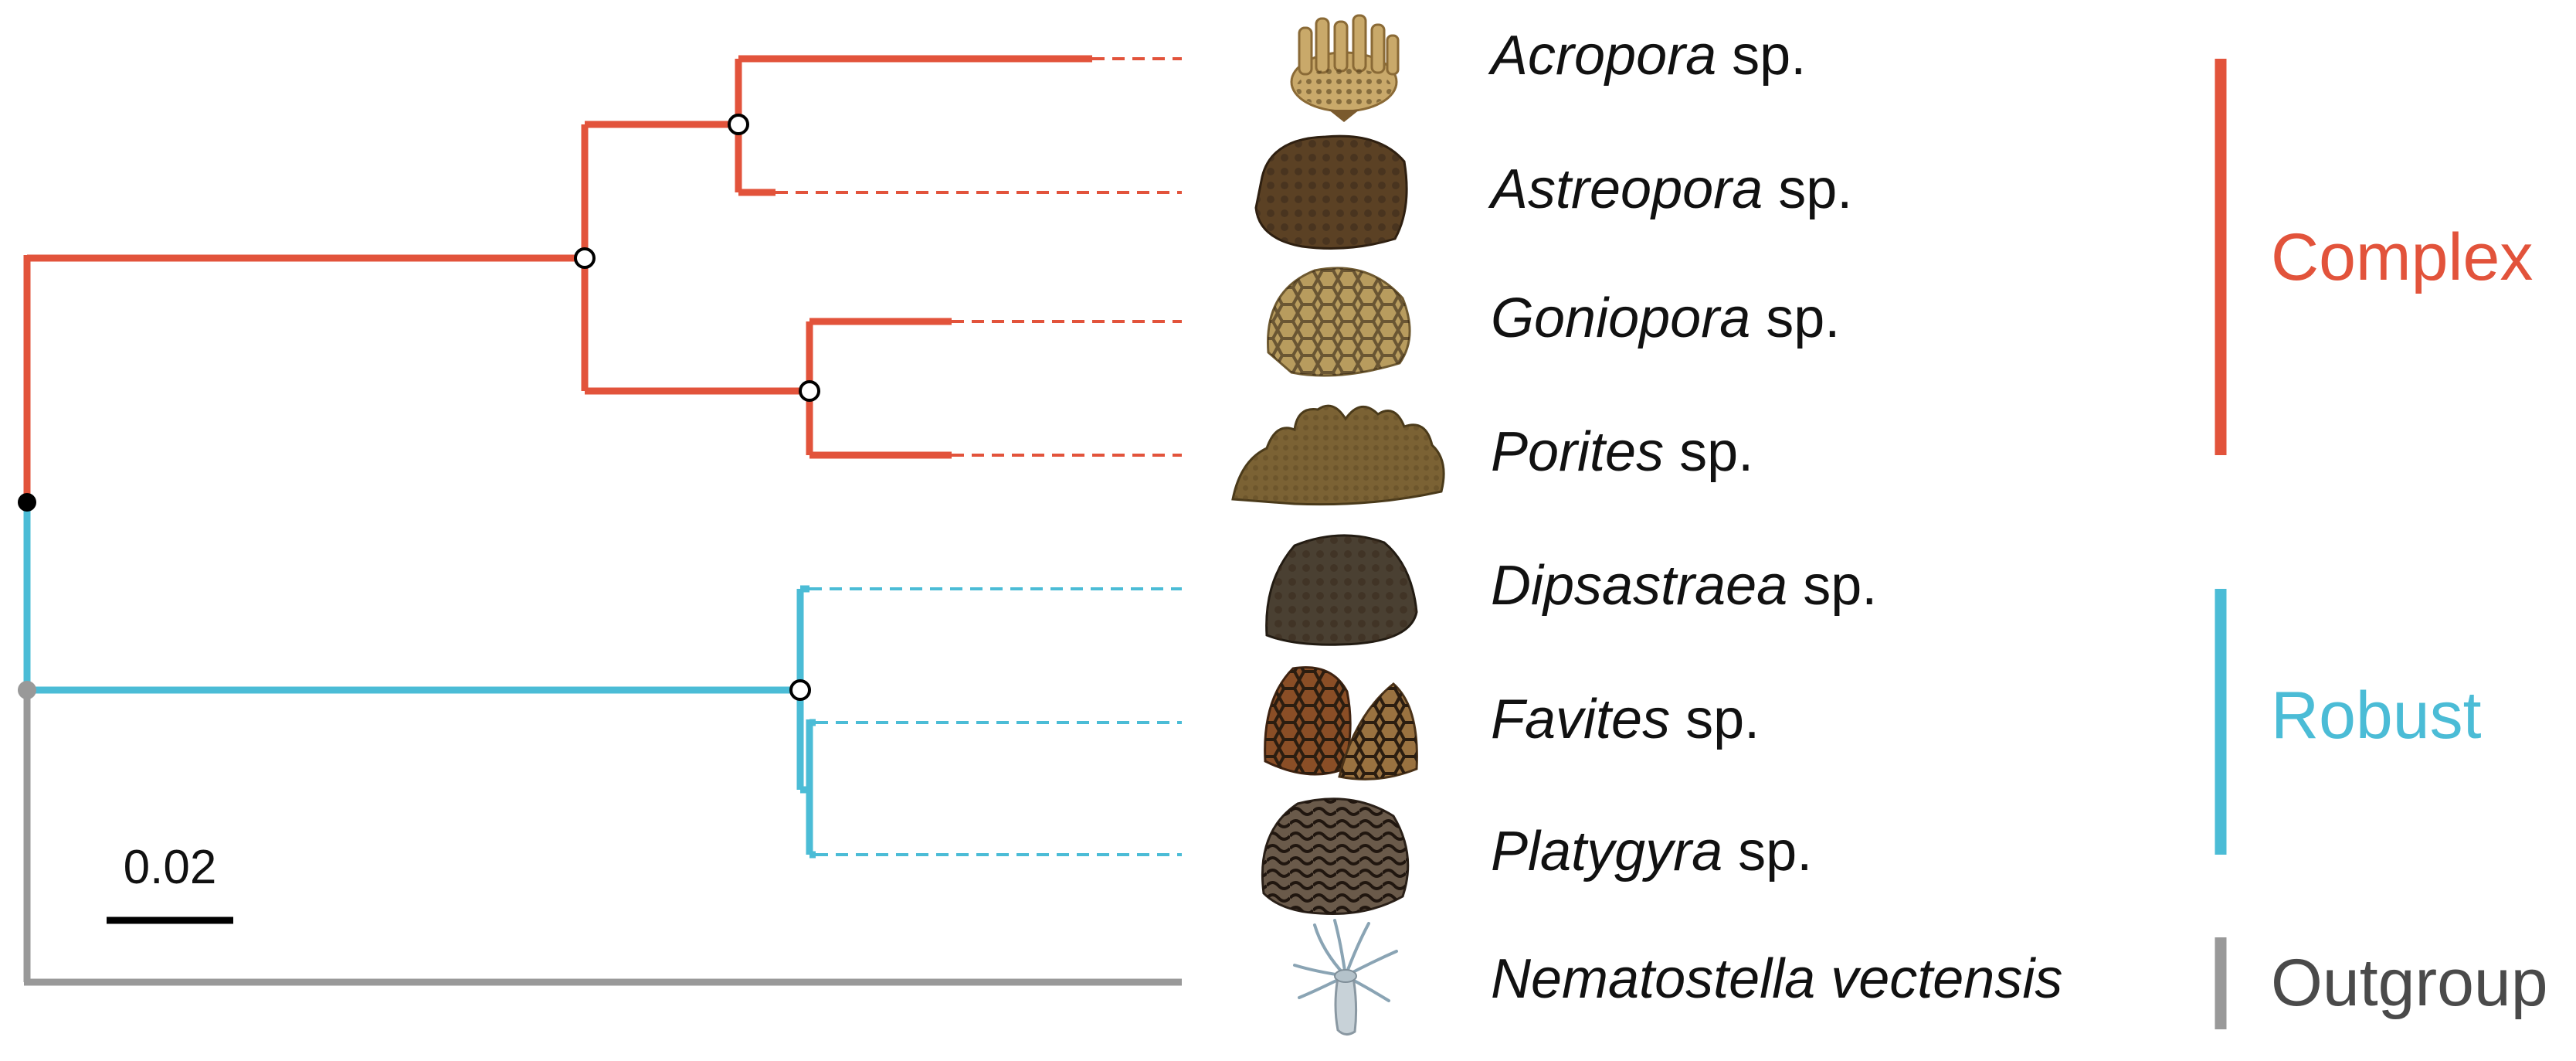 This screenshot has height=1061, width=2576. I want to click on clade-label-robust: Robust, so click(2376, 715).